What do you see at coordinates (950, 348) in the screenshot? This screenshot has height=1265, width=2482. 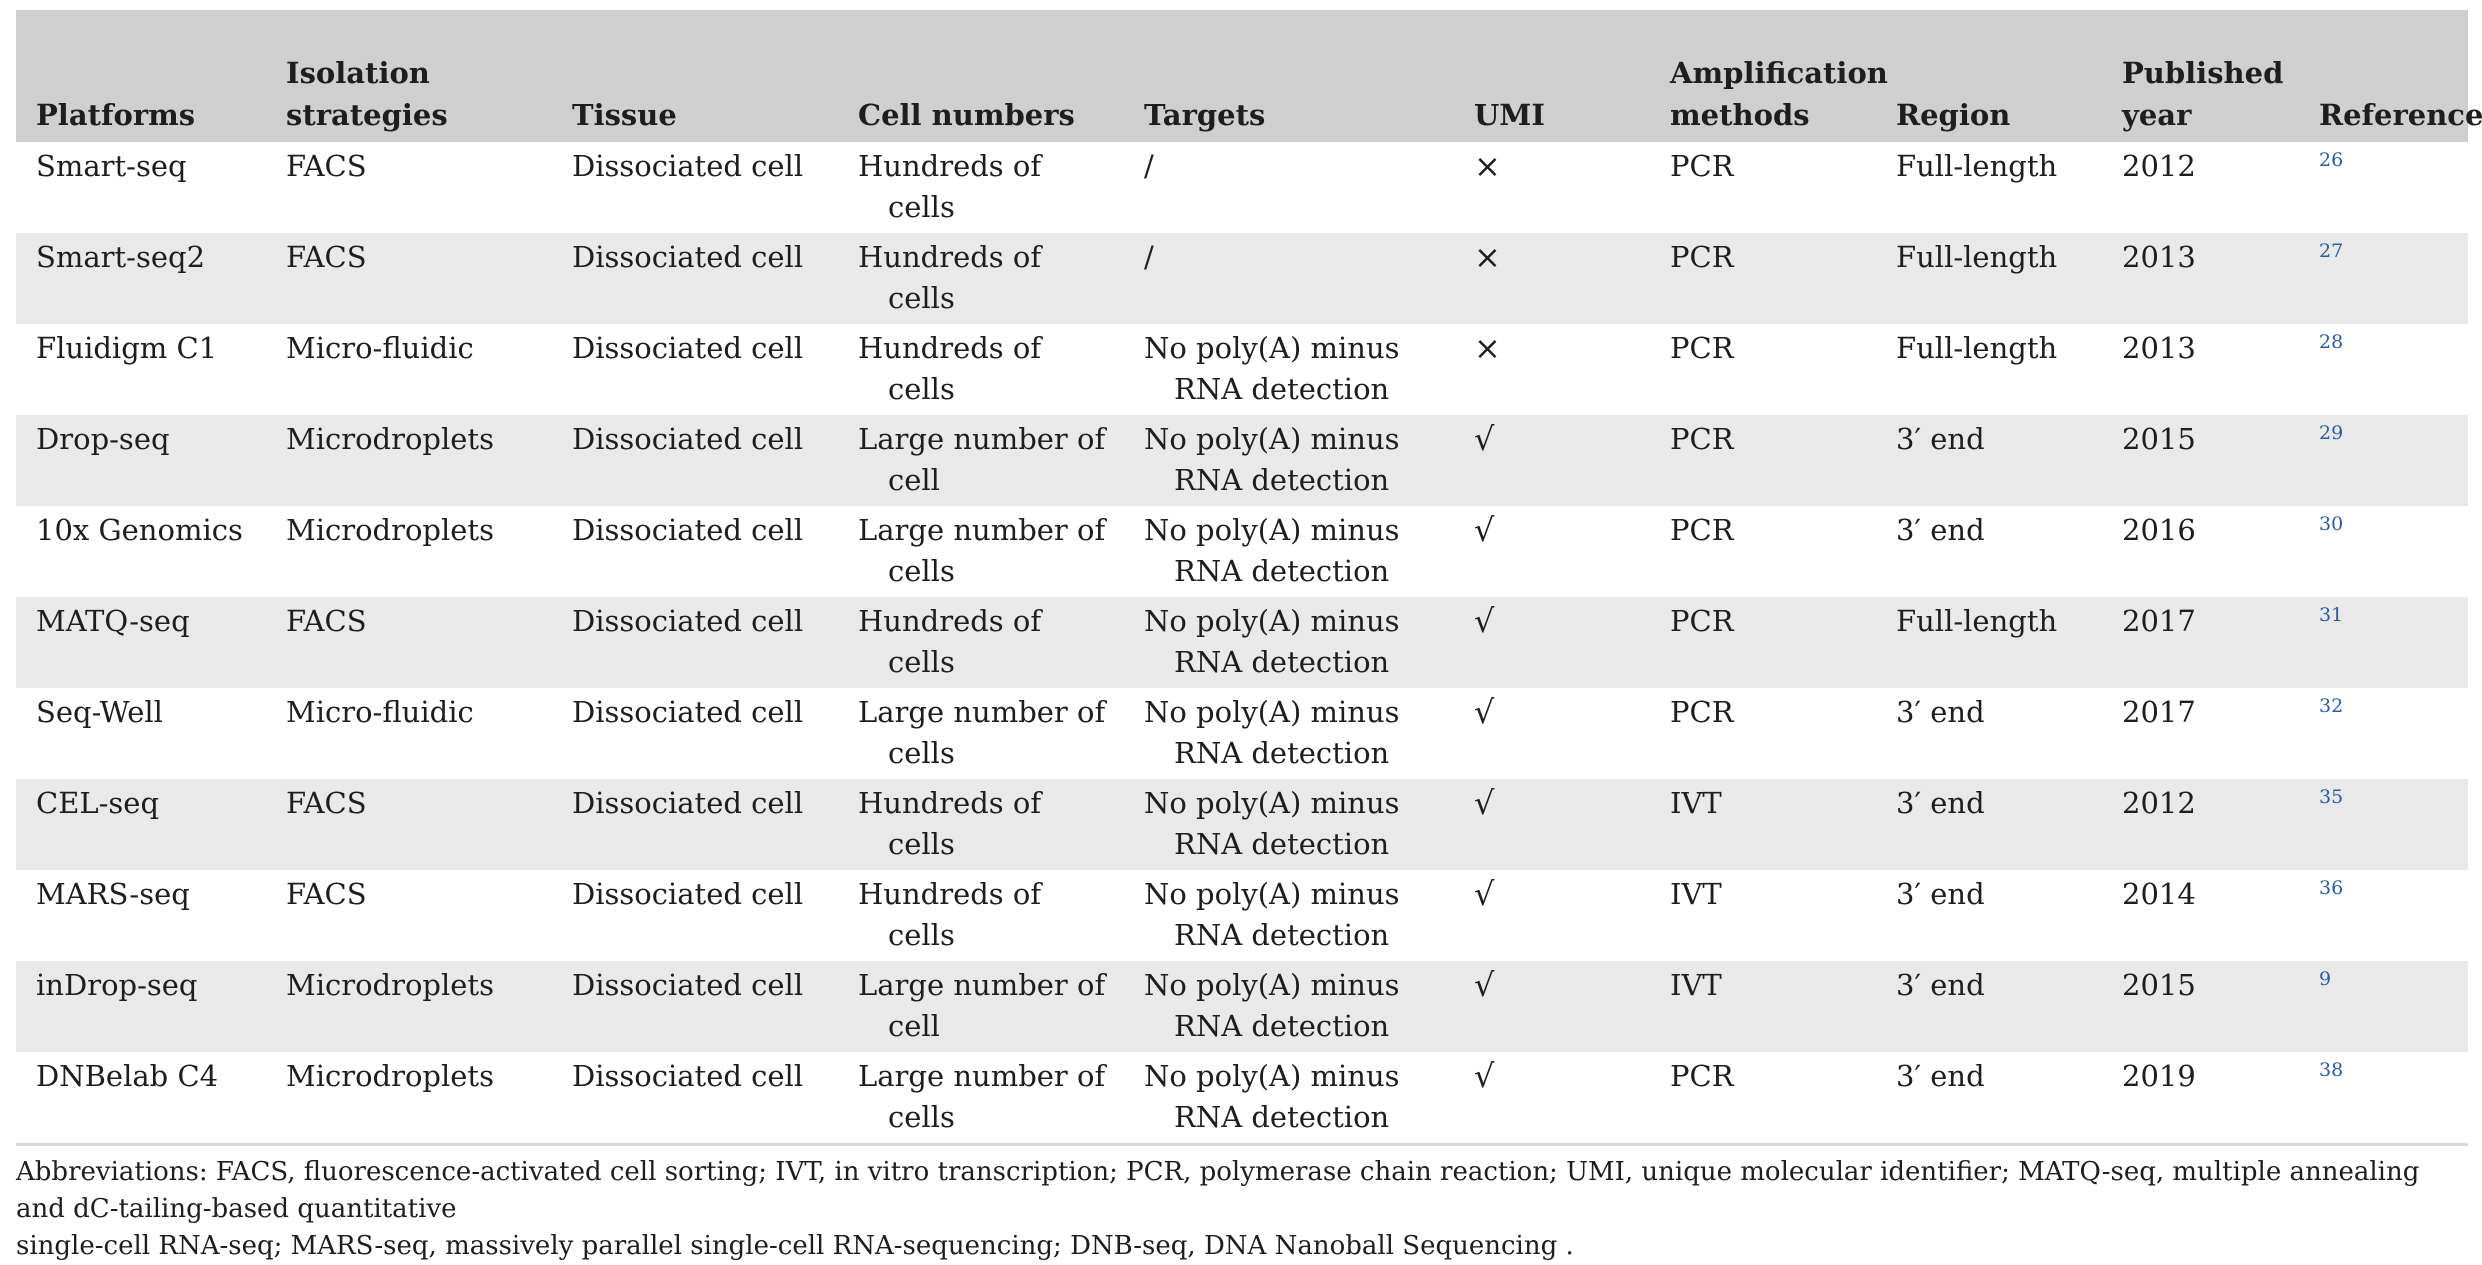 I see `cell-numbers-line-1: Hundreds of` at bounding box center [950, 348].